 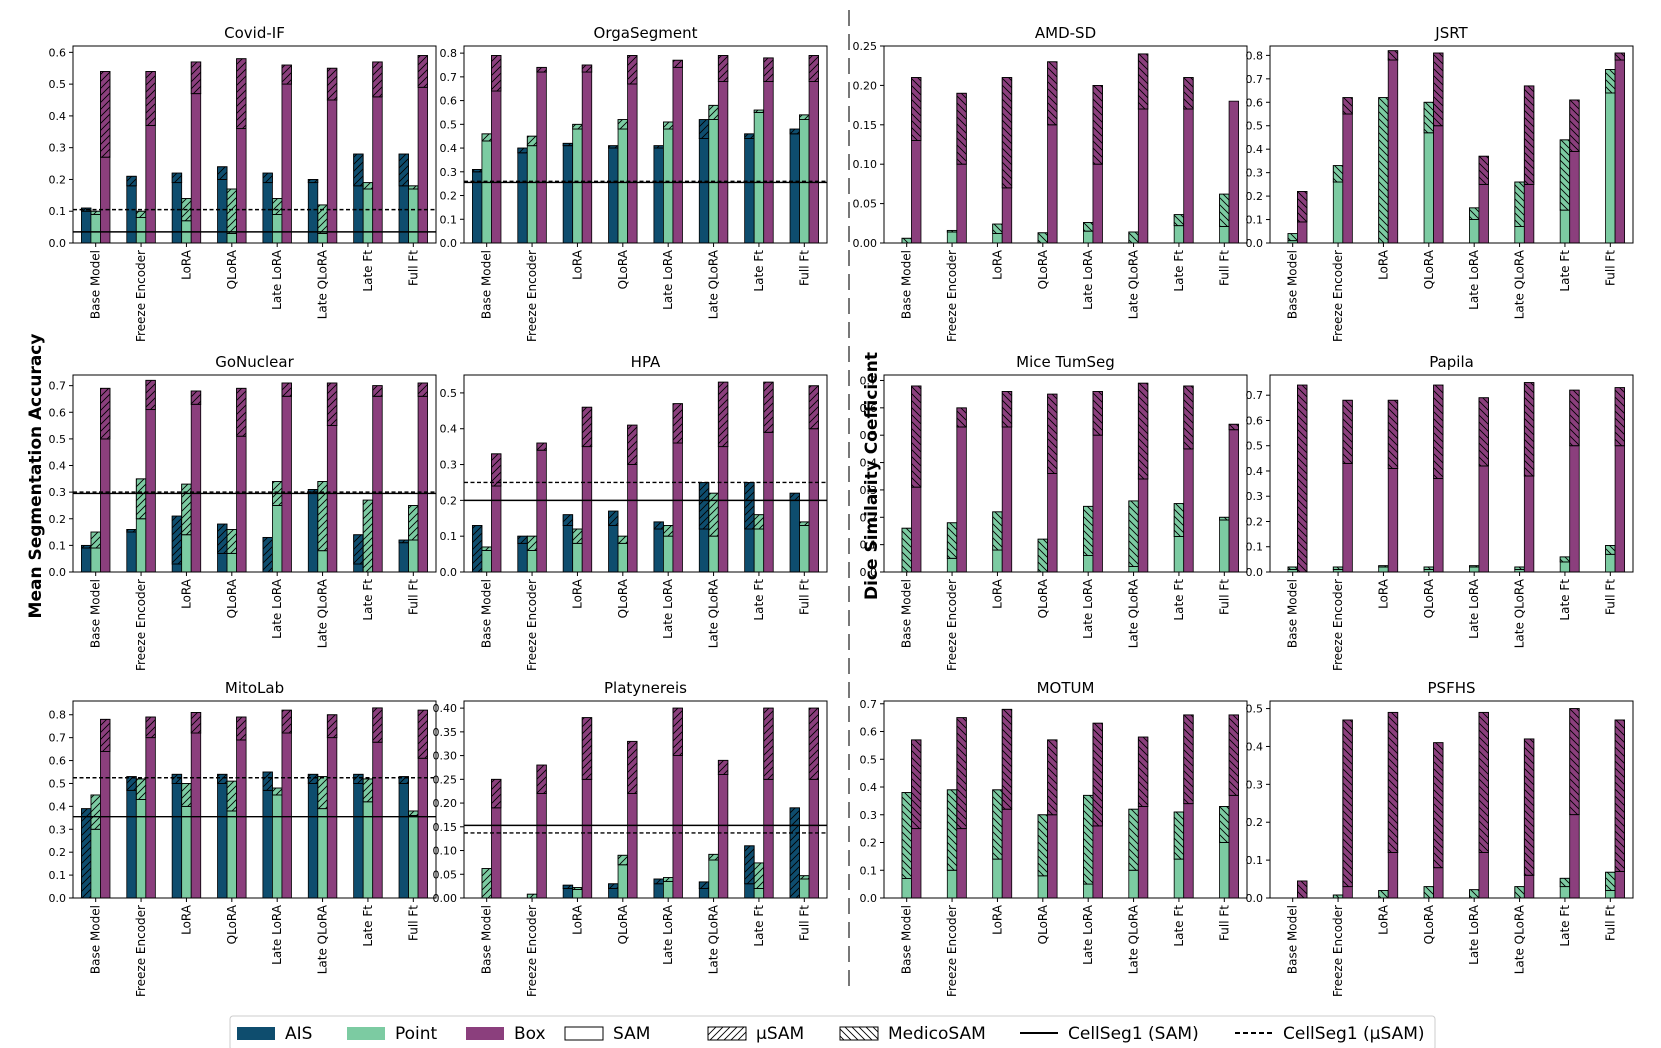 What do you see at coordinates (449, 196) in the screenshot?
I see `y-tick-label: 0.2` at bounding box center [449, 196].